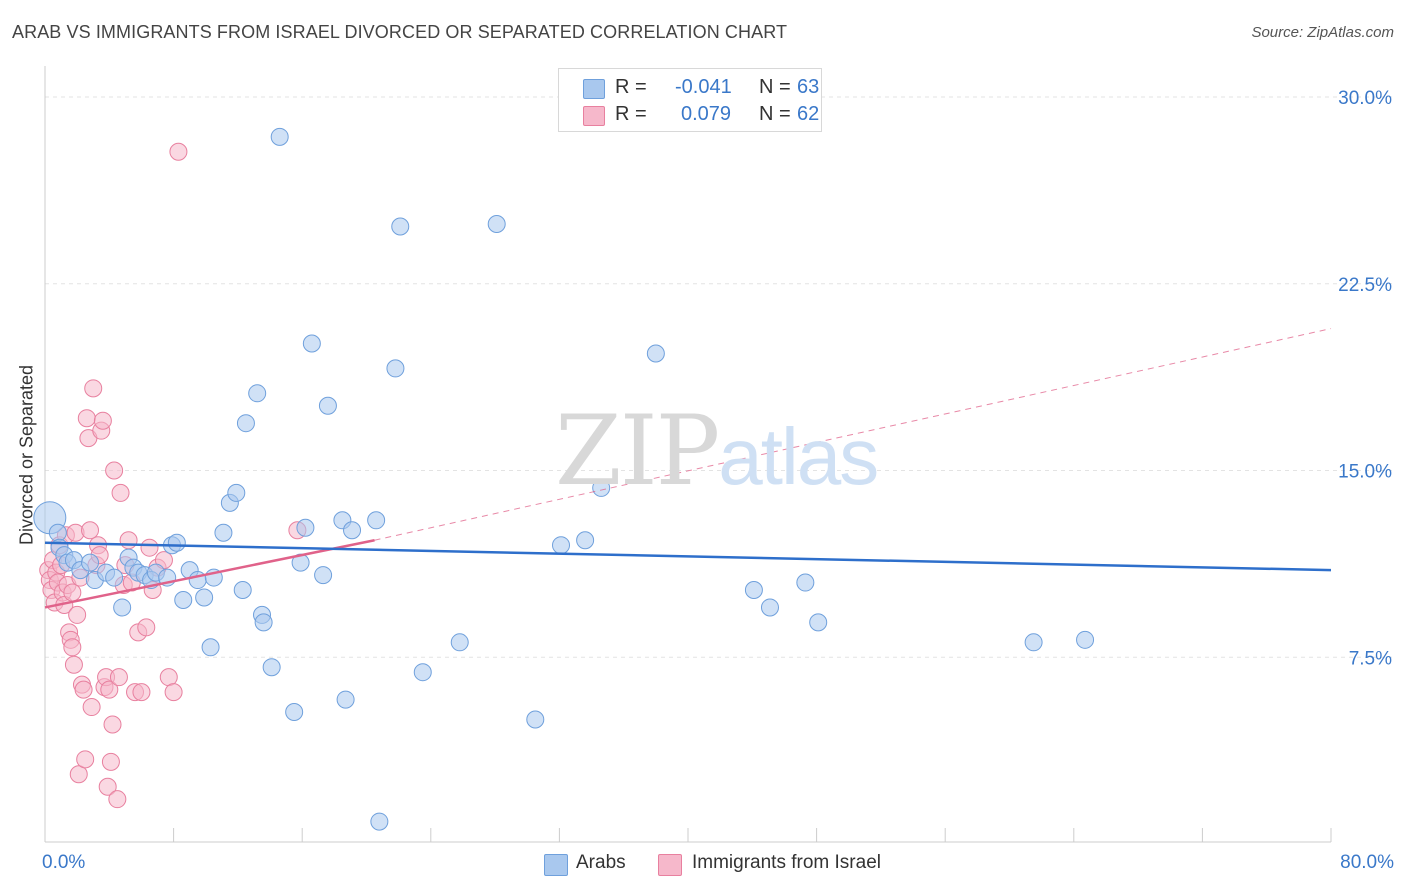 The width and height of the screenshot is (1406, 892). Describe the element at coordinates (209, 573) in the screenshot. I see `trend-line-israel` at that location.